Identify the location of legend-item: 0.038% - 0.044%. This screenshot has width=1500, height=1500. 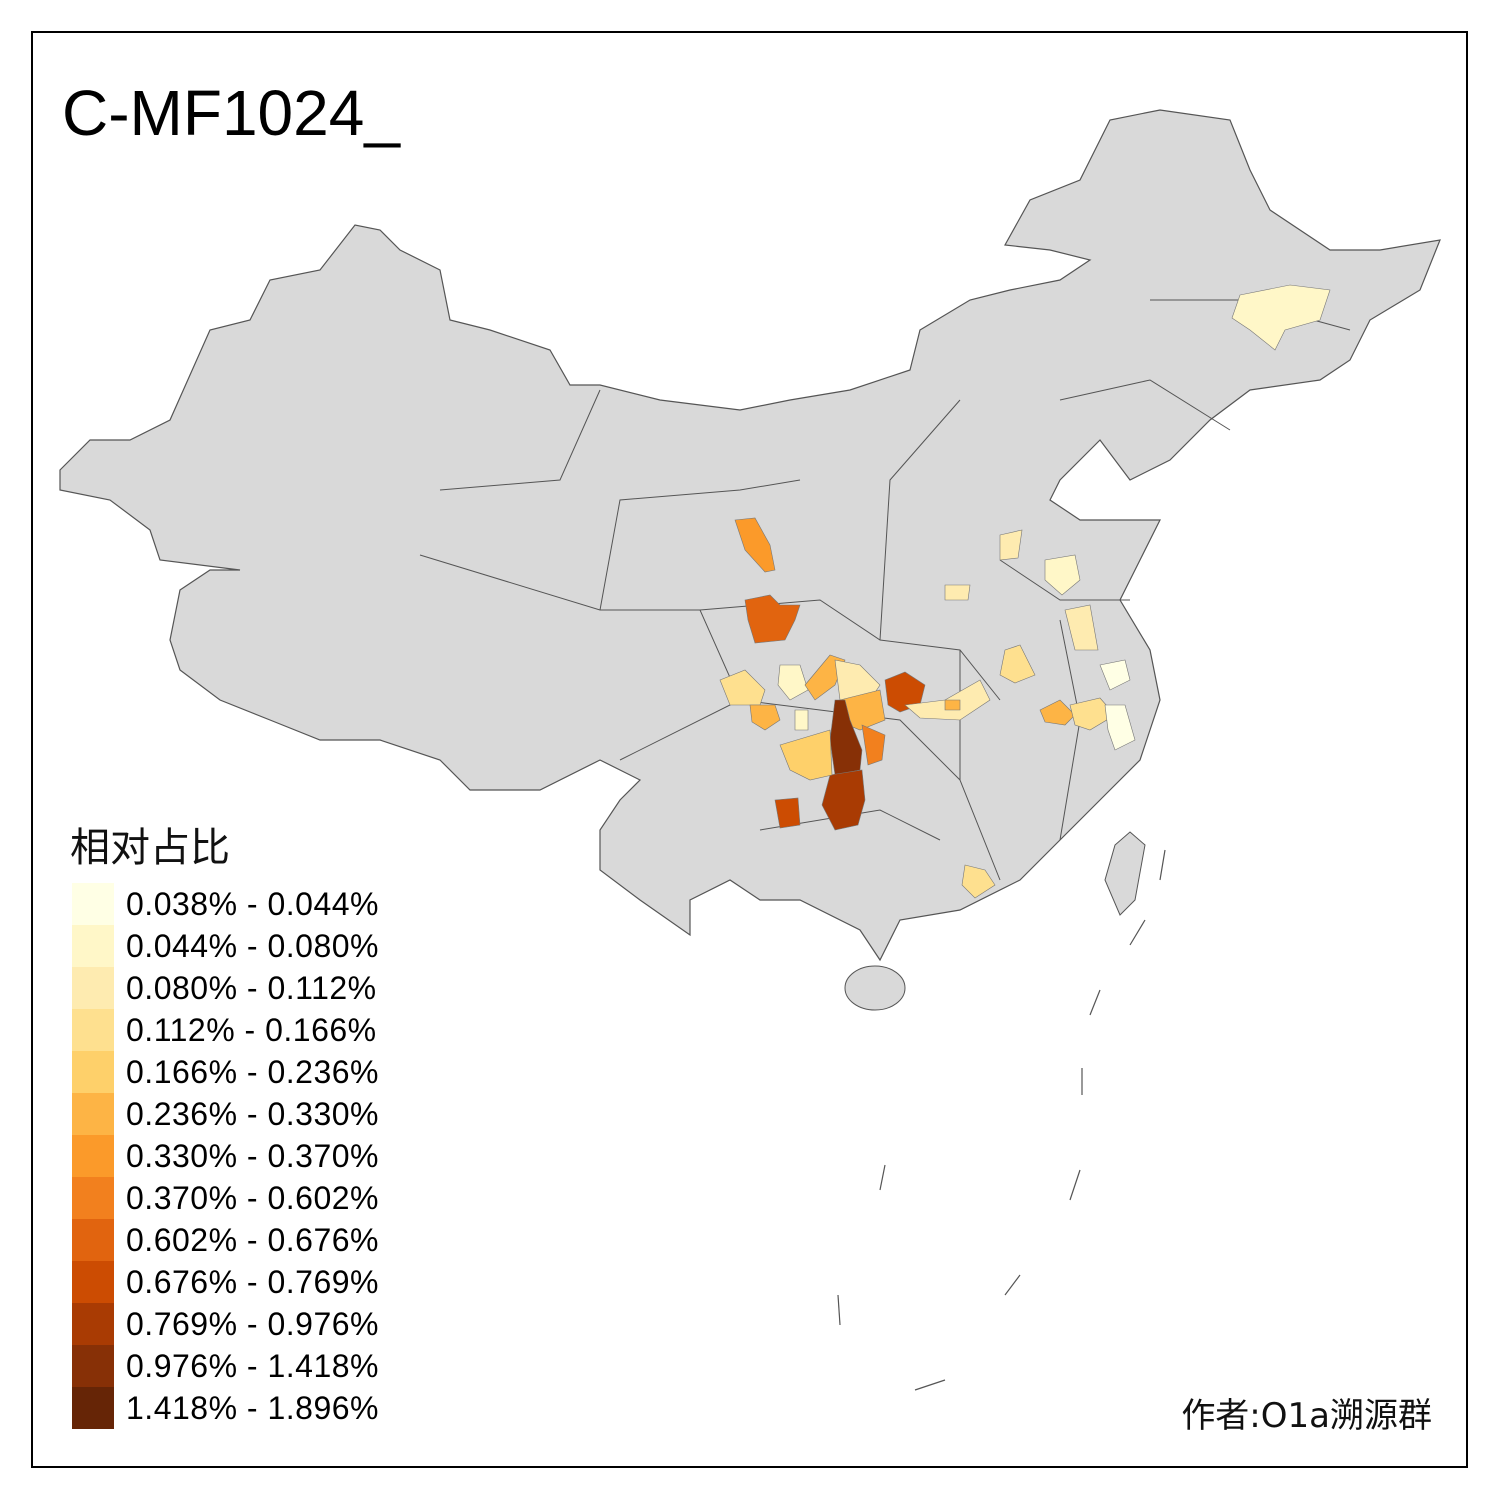
(225, 904).